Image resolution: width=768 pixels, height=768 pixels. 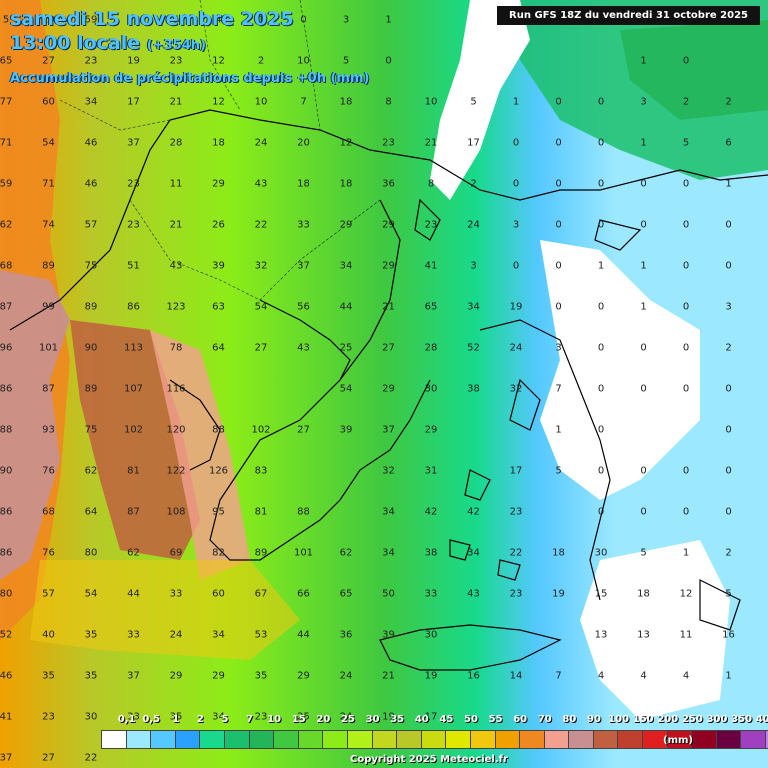 I want to click on grid-value: 52, so click(x=133, y=20).